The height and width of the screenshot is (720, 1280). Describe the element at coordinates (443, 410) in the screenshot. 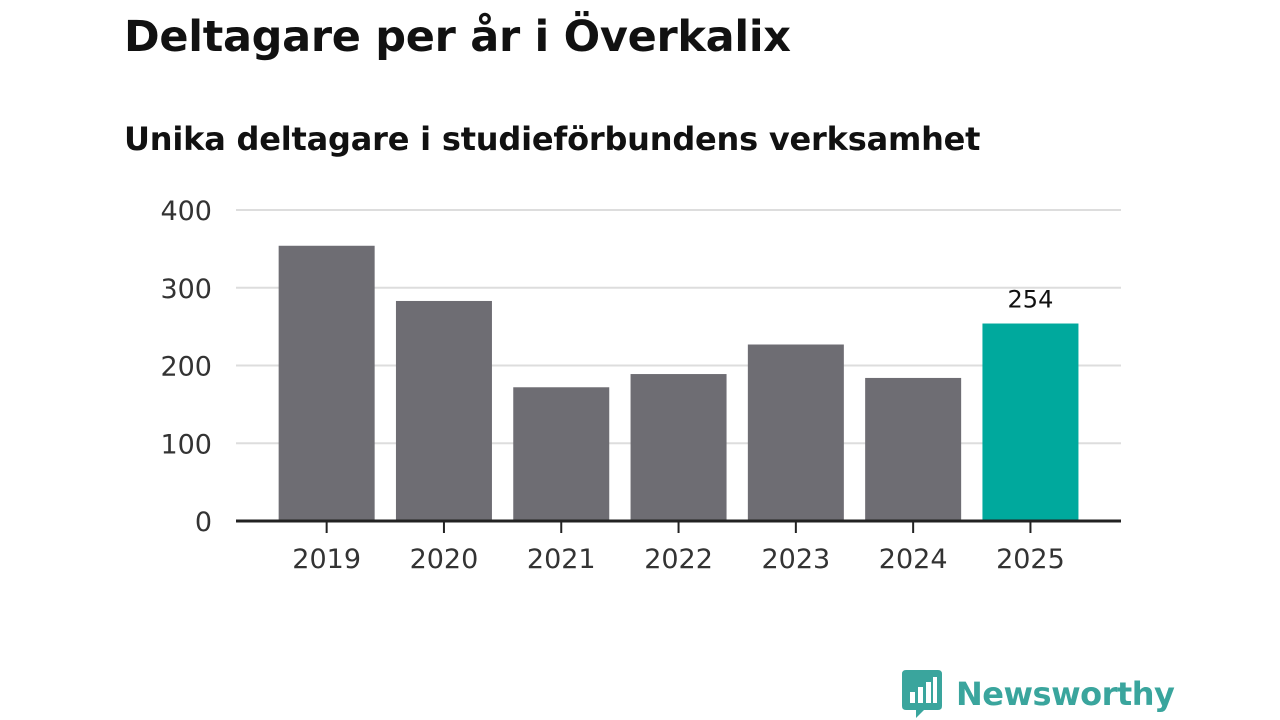

I see `bar-2020` at that location.